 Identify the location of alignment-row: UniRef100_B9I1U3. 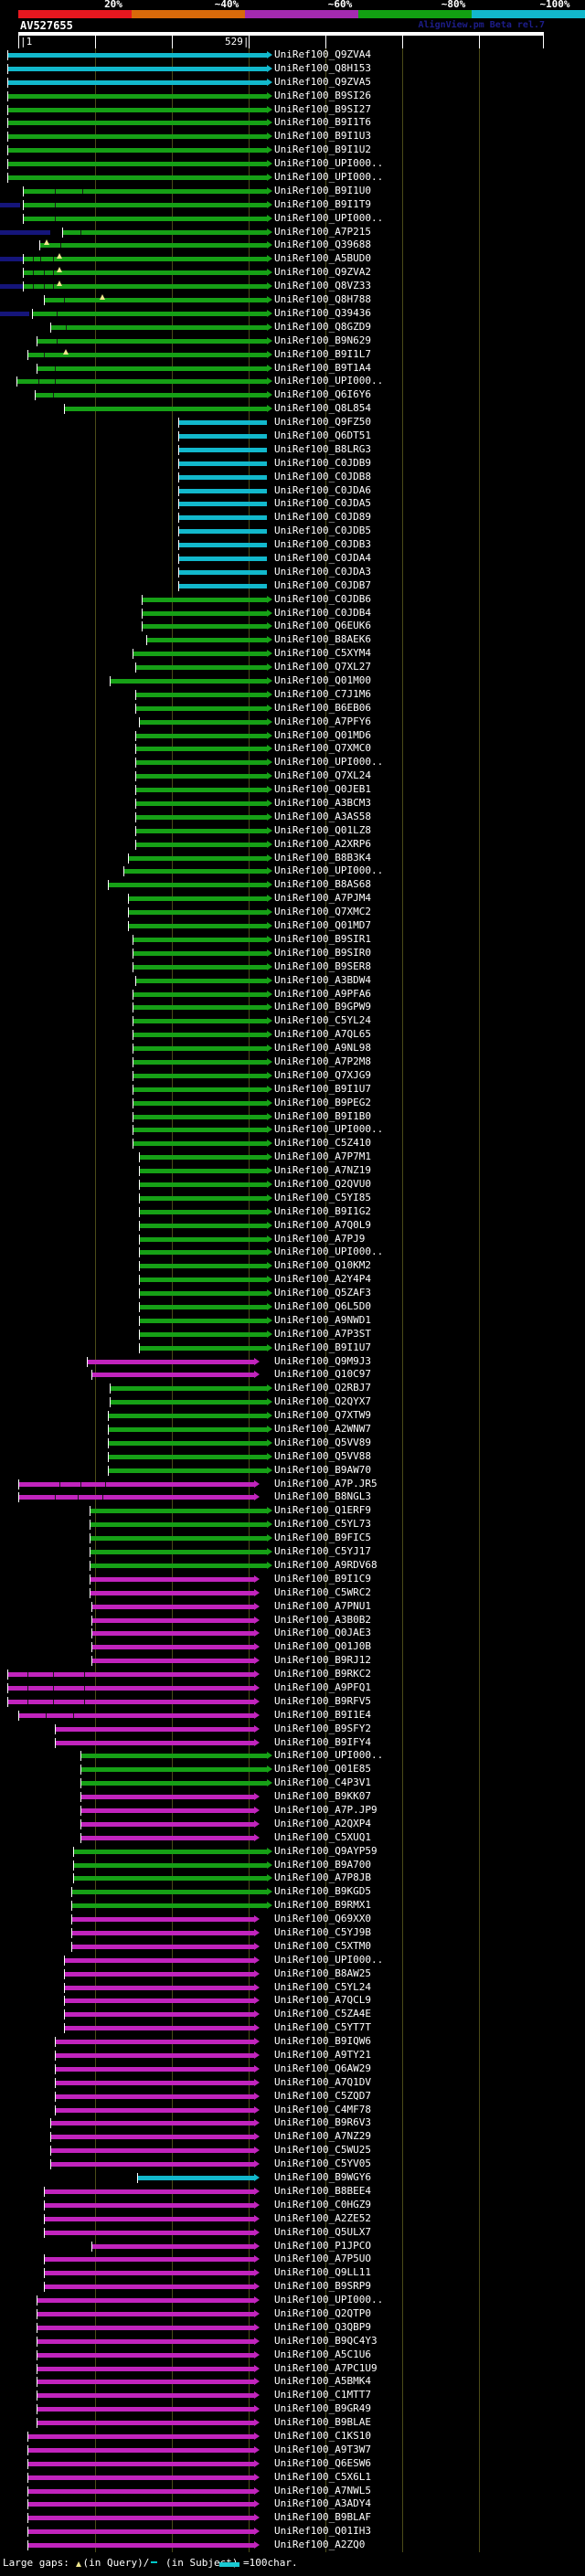
(293, 136).